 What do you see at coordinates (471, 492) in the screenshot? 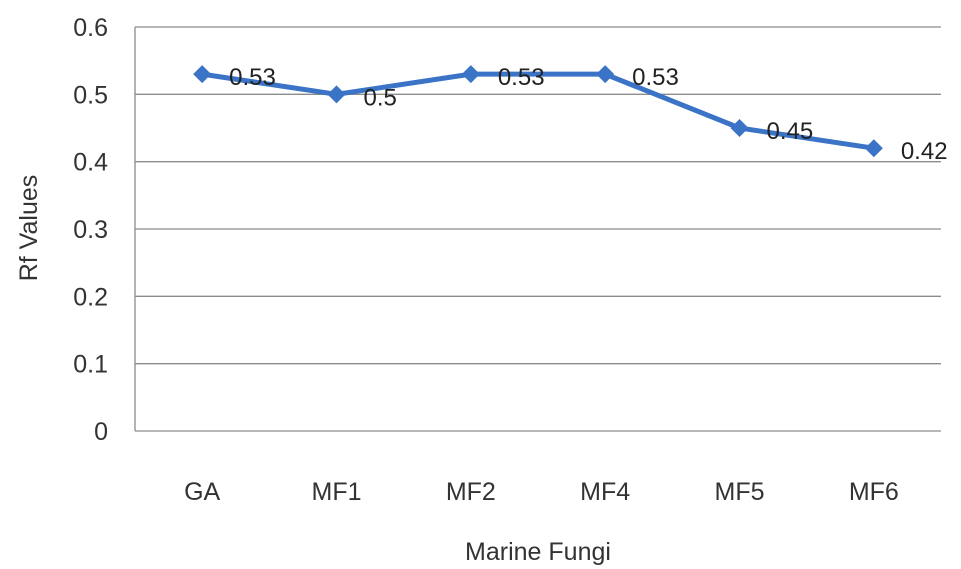
I see `x-tick-label: MF2` at bounding box center [471, 492].